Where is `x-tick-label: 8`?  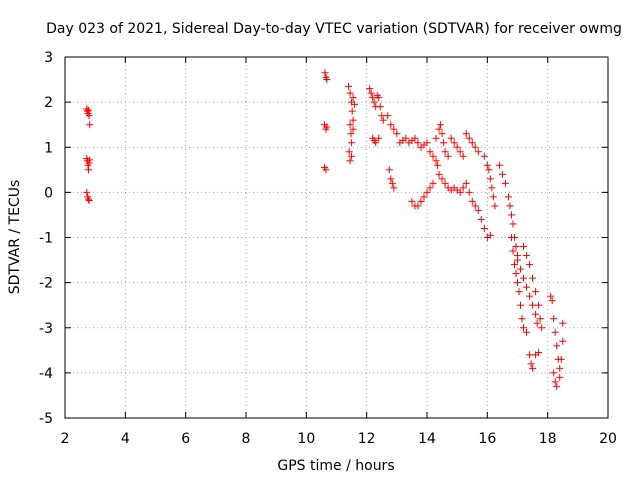 x-tick-label: 8 is located at coordinates (246, 439).